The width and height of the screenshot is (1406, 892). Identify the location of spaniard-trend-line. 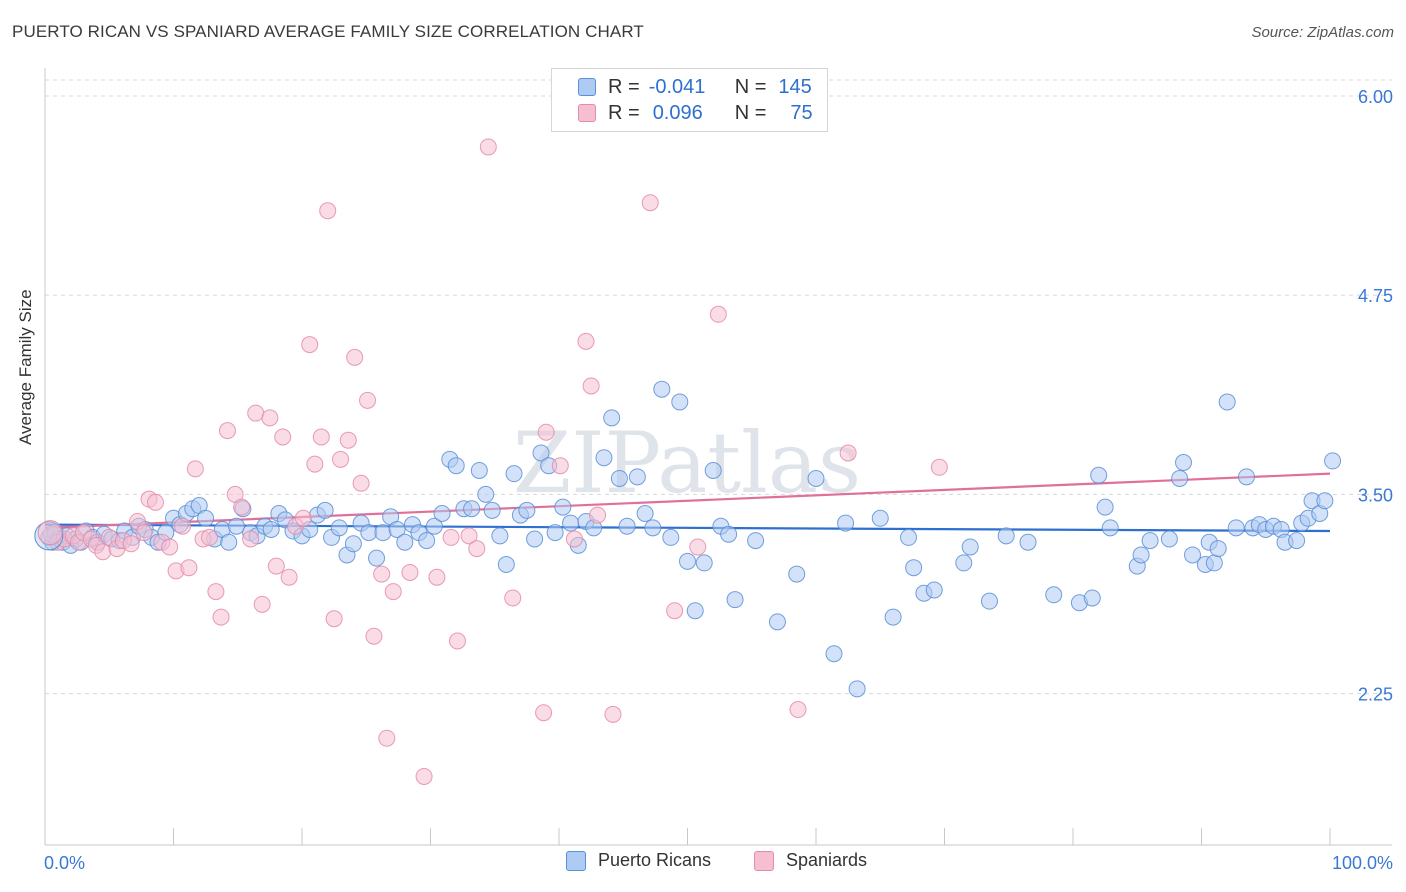
(687, 500).